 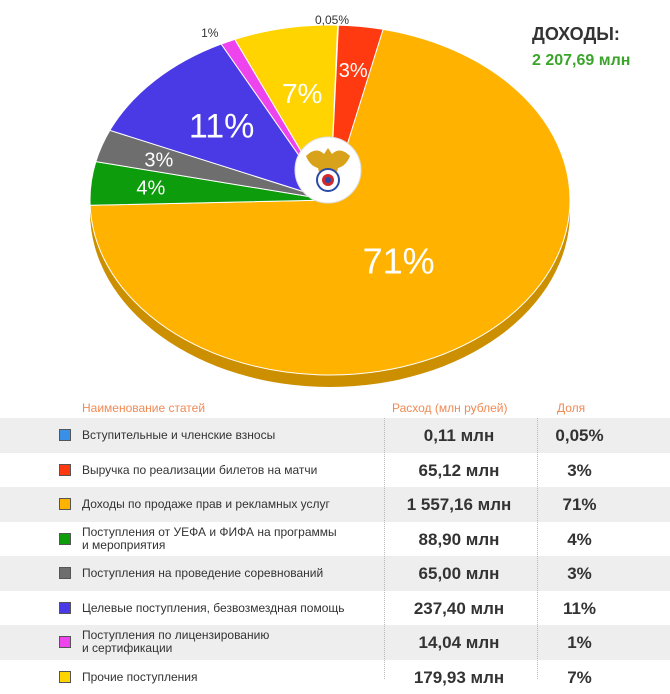 I want to click on row-value: 179,93 млн, so click(x=459, y=678).